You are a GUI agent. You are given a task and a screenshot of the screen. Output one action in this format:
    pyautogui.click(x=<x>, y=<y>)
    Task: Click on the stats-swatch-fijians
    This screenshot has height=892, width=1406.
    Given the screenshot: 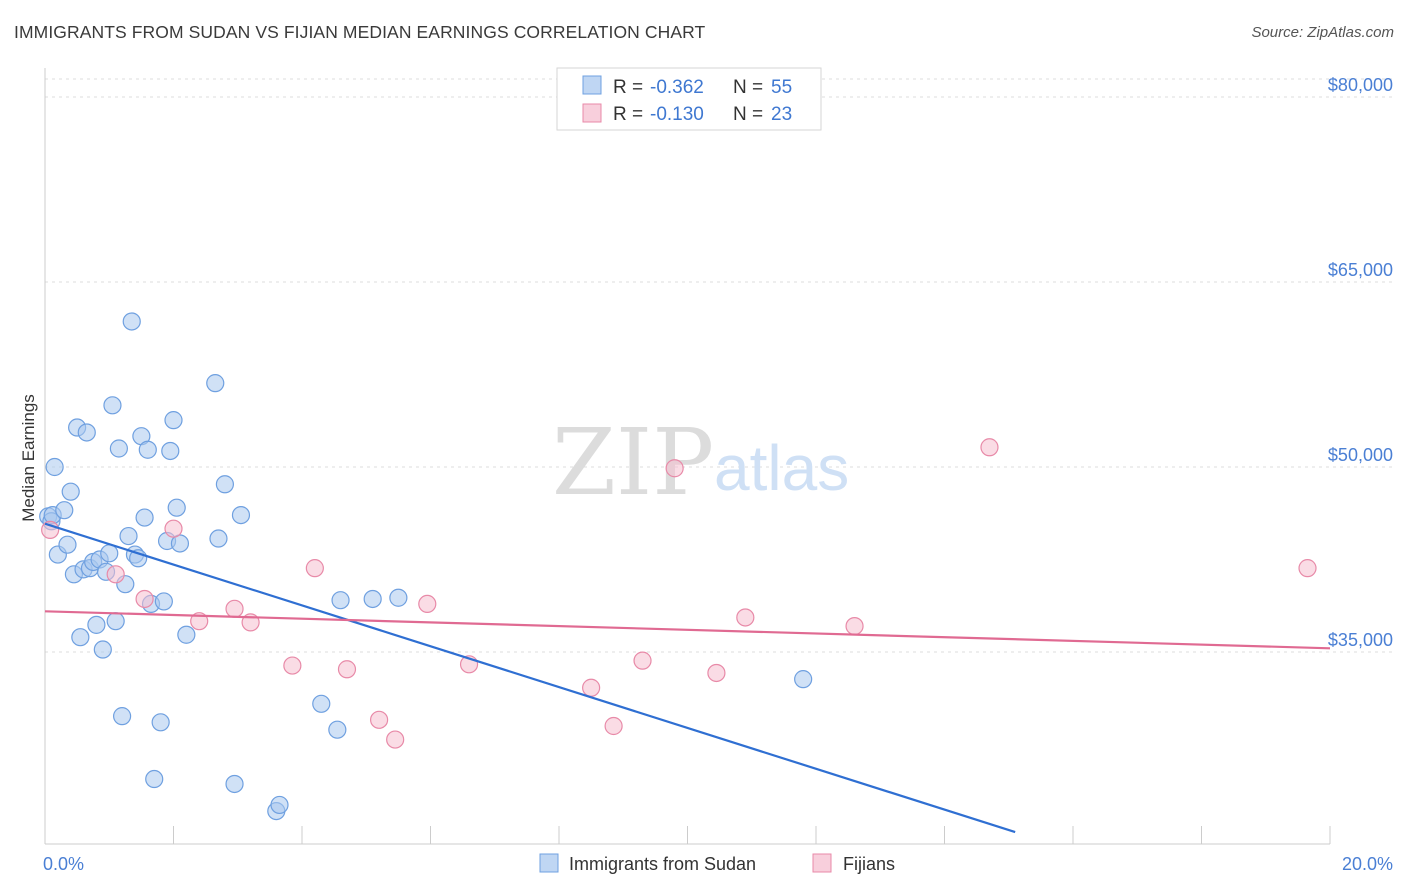 What is the action you would take?
    pyautogui.click(x=592, y=113)
    